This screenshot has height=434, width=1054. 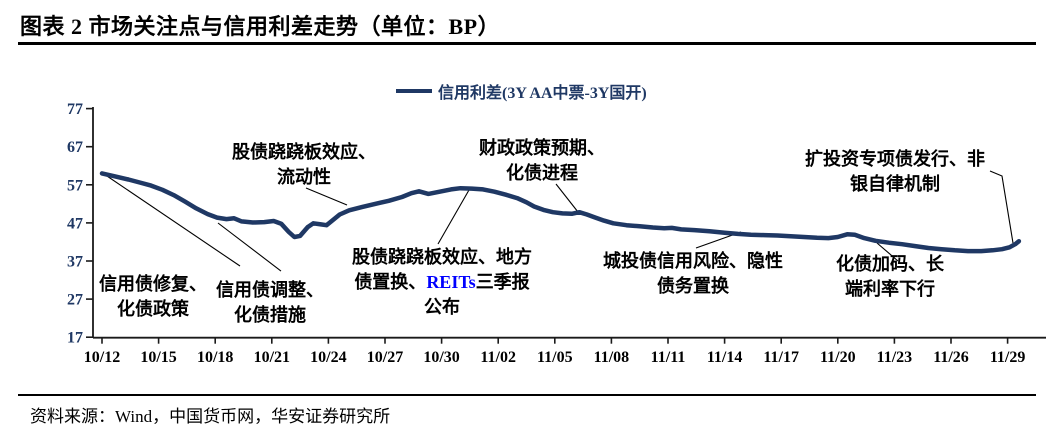 I want to click on x-tick-label: 11/14, so click(x=725, y=357).